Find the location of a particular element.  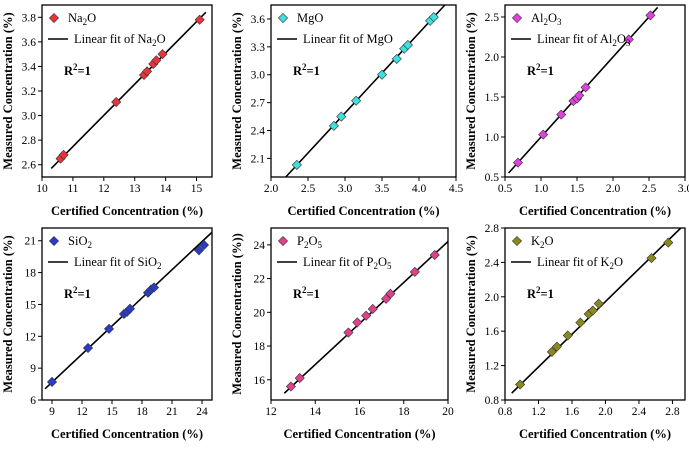

x-tick-label: 21 is located at coordinates (172, 412).